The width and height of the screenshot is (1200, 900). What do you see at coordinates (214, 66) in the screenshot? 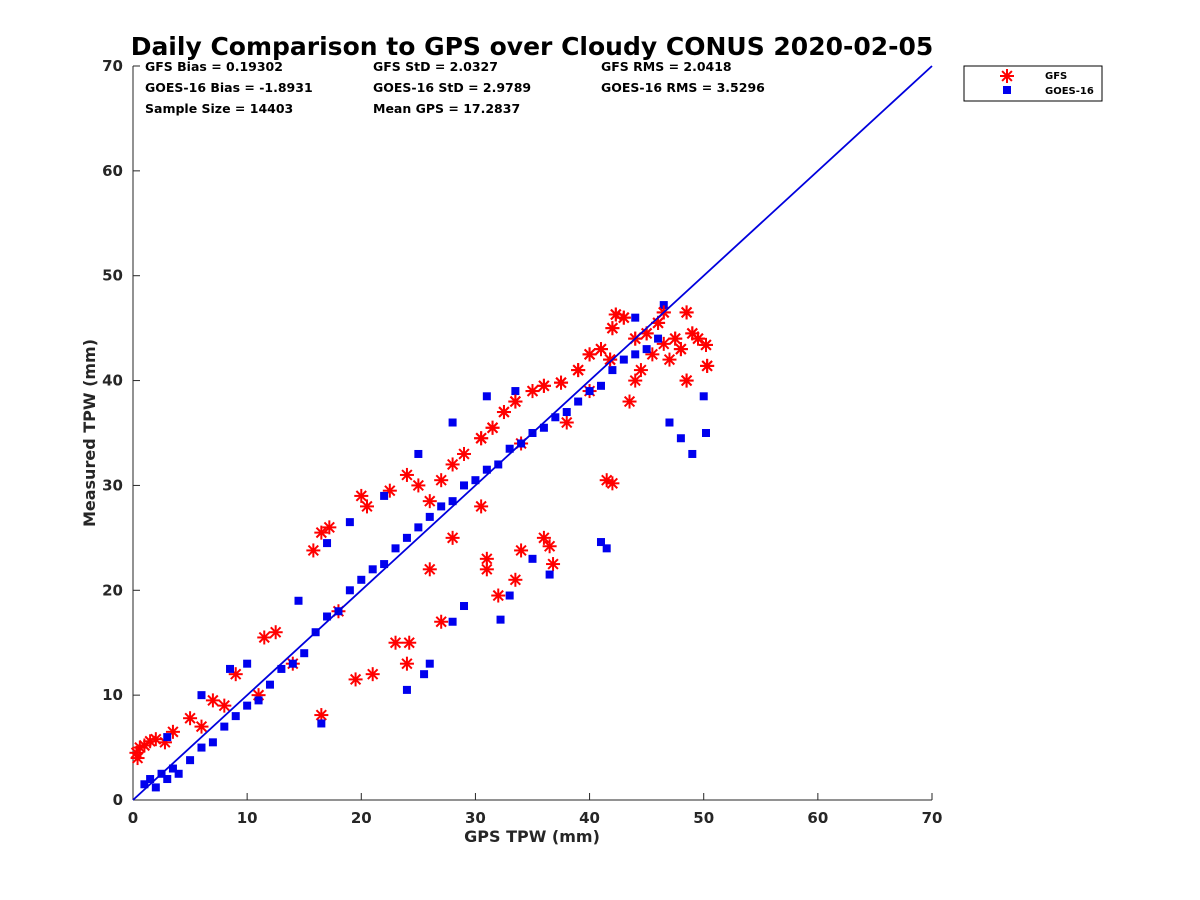
I see `stat-text: GFS Bias = 0.19302` at bounding box center [214, 66].